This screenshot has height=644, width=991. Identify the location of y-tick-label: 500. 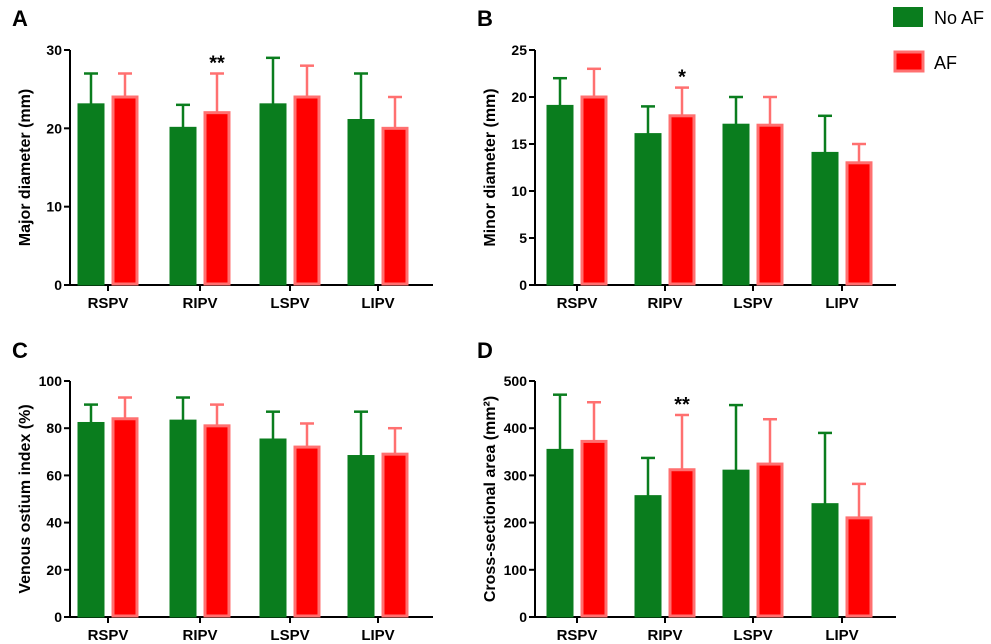
(516, 381).